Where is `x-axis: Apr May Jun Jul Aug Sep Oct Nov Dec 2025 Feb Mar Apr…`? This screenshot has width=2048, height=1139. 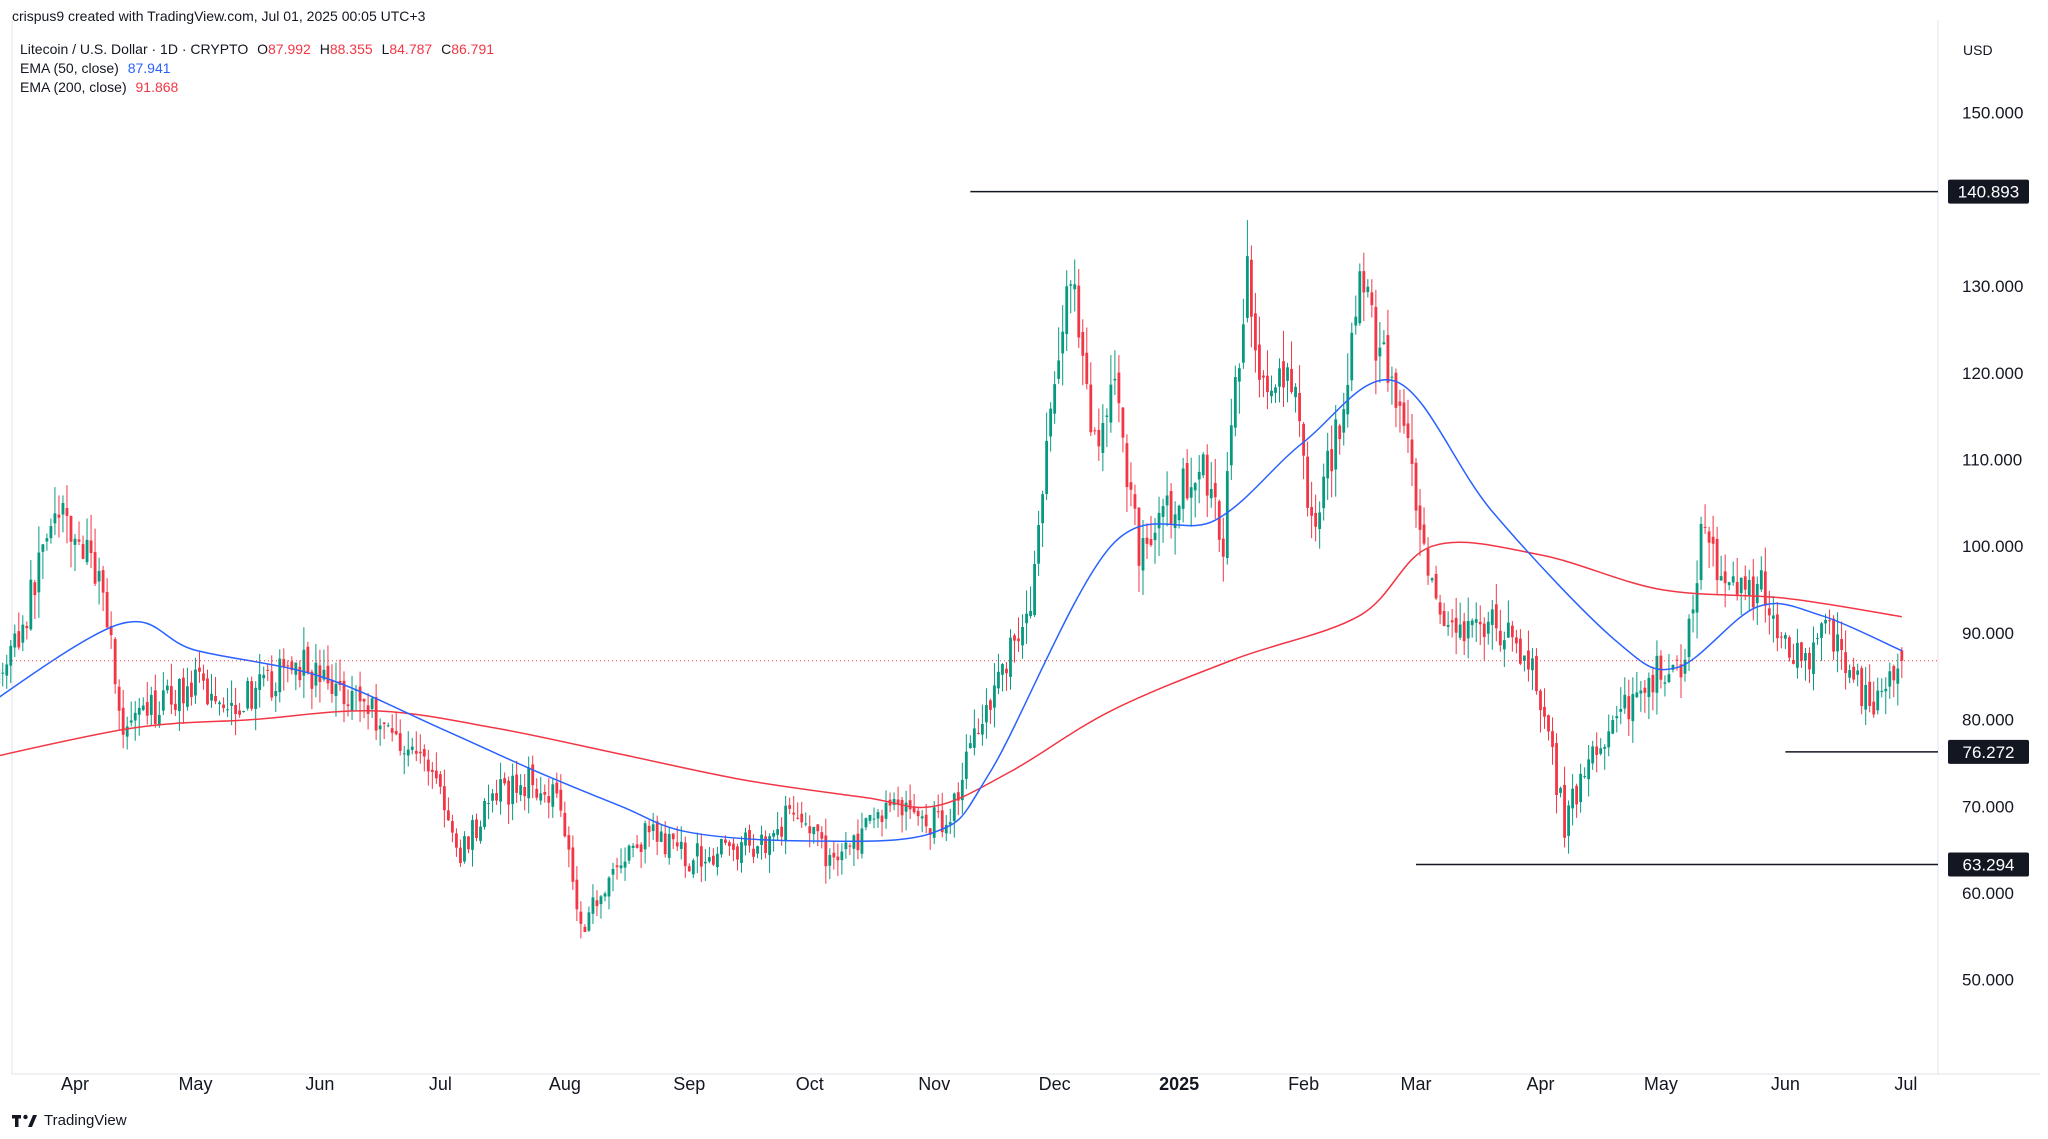 x-axis: Apr May Jun Jul Aug Sep Oct Nov Dec 2025 Feb Mar Apr… is located at coordinates (989, 1084).